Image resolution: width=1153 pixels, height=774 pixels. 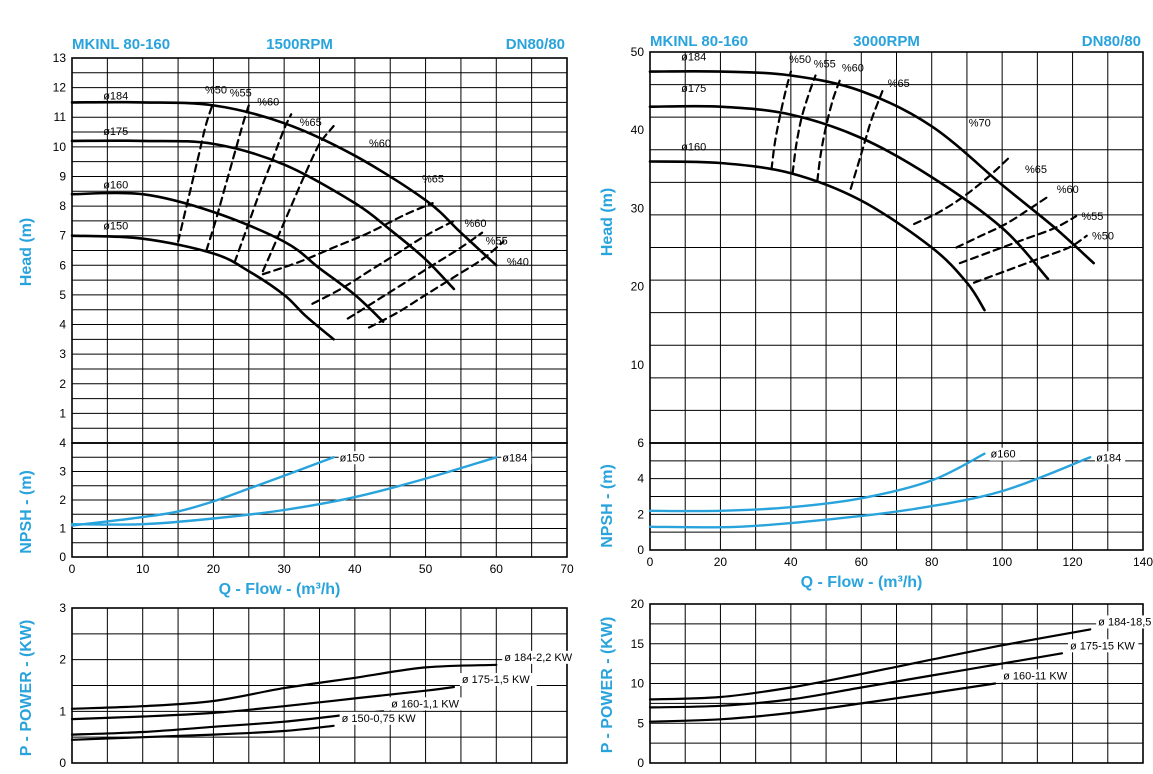 I want to click on right-npsh-tick-label: 4, so click(x=640, y=479).